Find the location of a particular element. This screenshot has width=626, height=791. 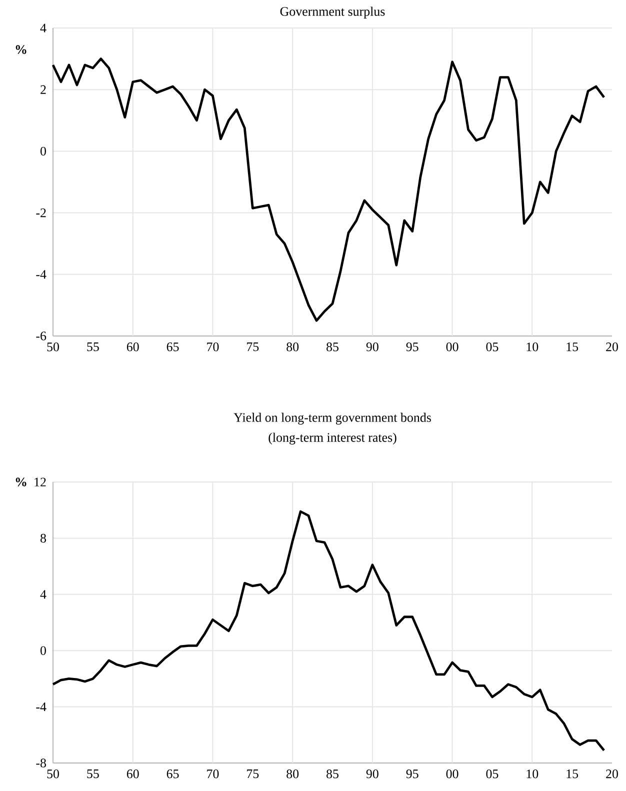

y-tick-label: 8 is located at coordinates (43, 538).